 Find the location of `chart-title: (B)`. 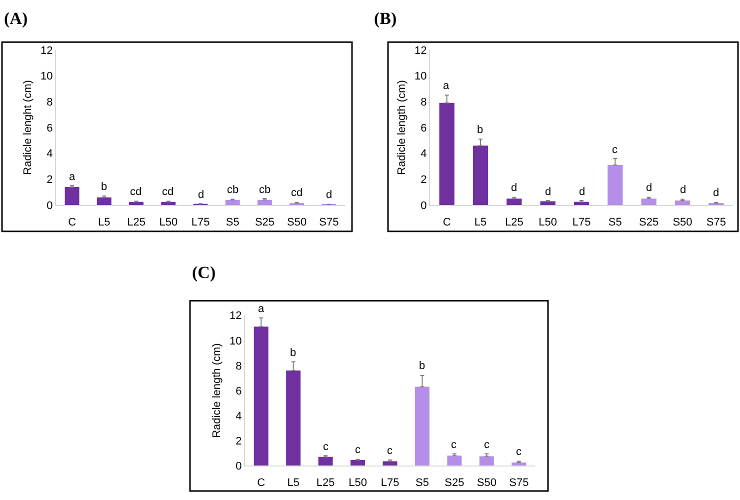

chart-title: (B) is located at coordinates (385, 18).